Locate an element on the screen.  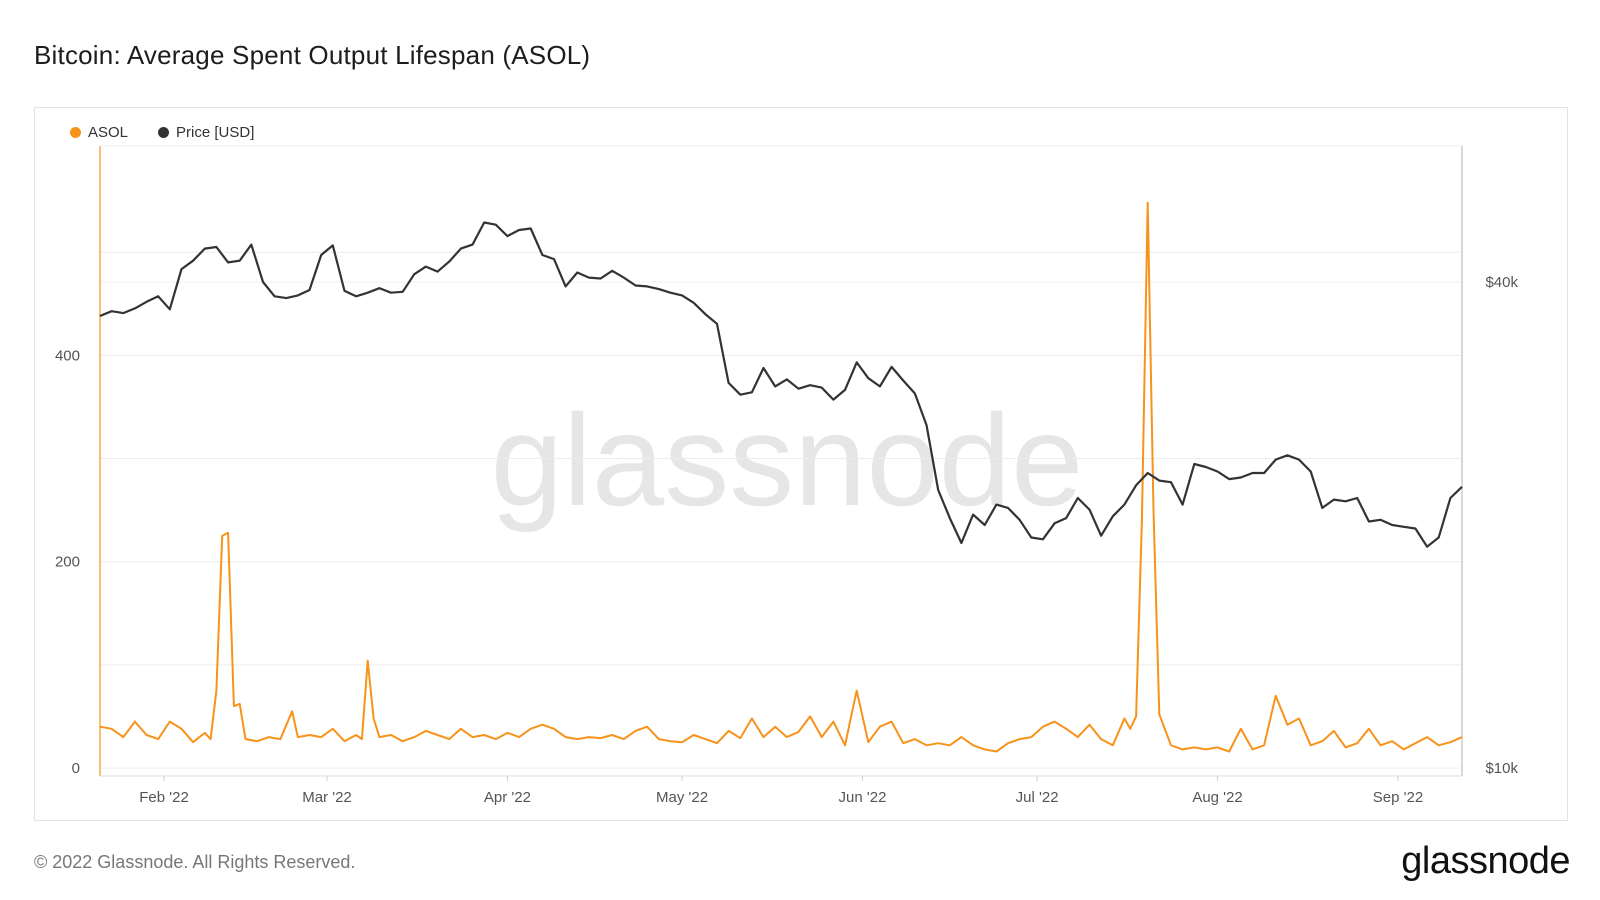
glassnode-logo: glassnode is located at coordinates (1485, 861).